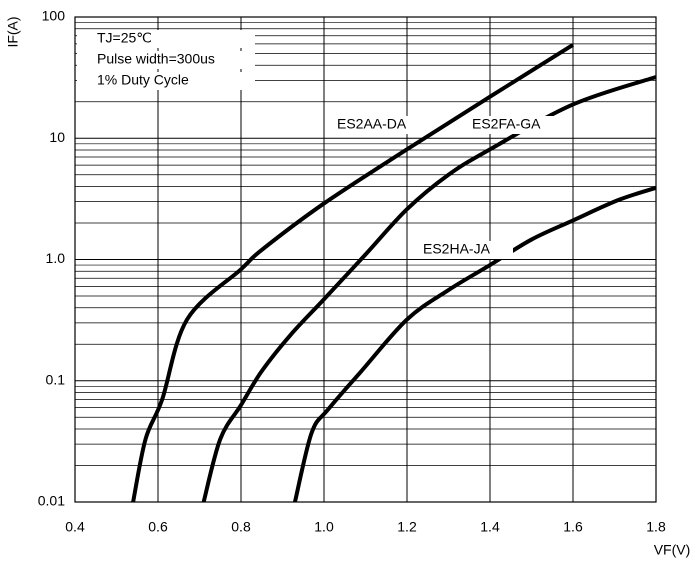 This screenshot has height=565, width=693. I want to click on x-tick-label: 1.6, so click(573, 527).